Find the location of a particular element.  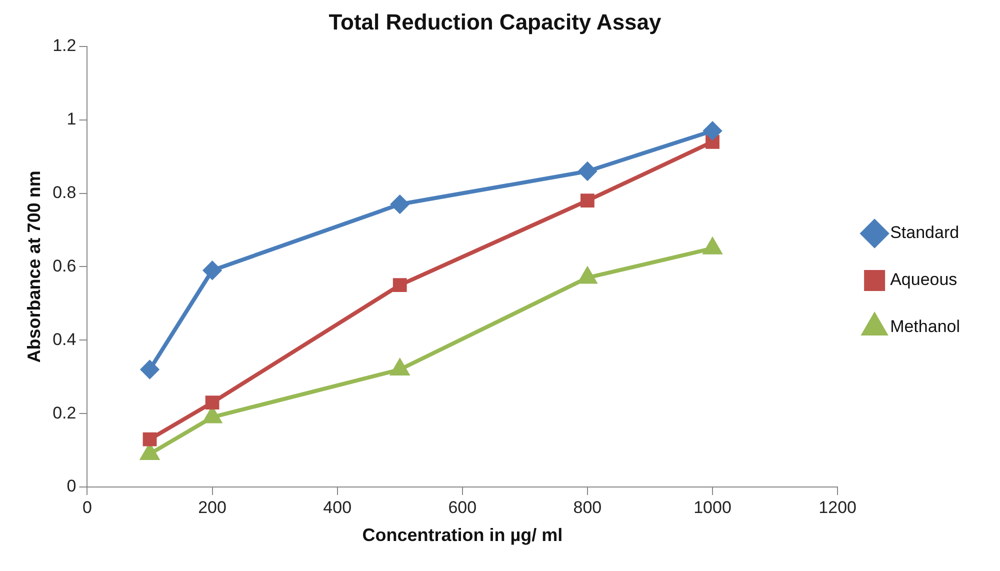

x-tick-label: 1000 is located at coordinates (713, 507).